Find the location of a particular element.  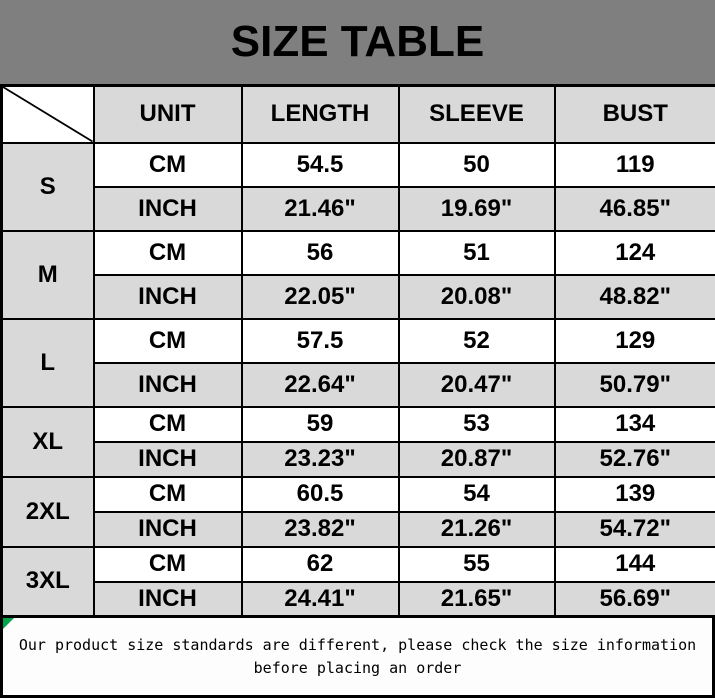

column-header-bust: BUST is located at coordinates (634, 114).